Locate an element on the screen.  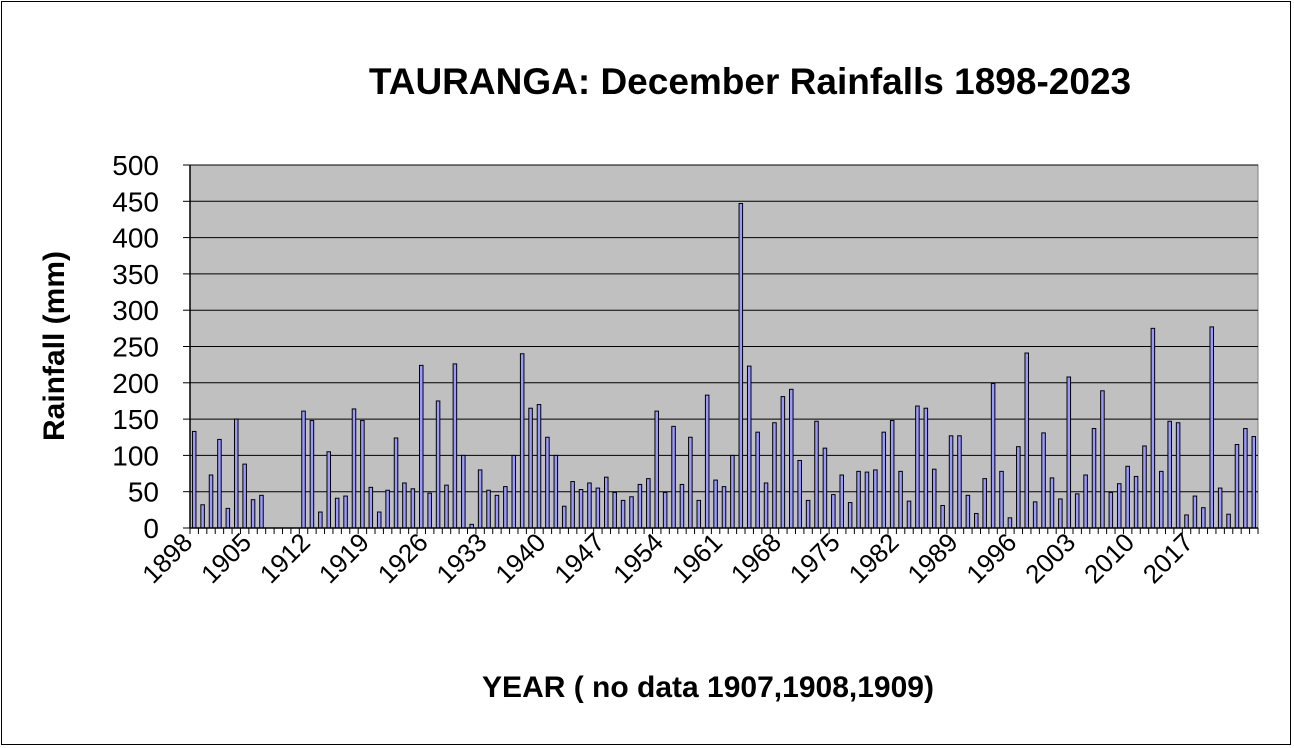
bar-1989 is located at coordinates (959, 482).